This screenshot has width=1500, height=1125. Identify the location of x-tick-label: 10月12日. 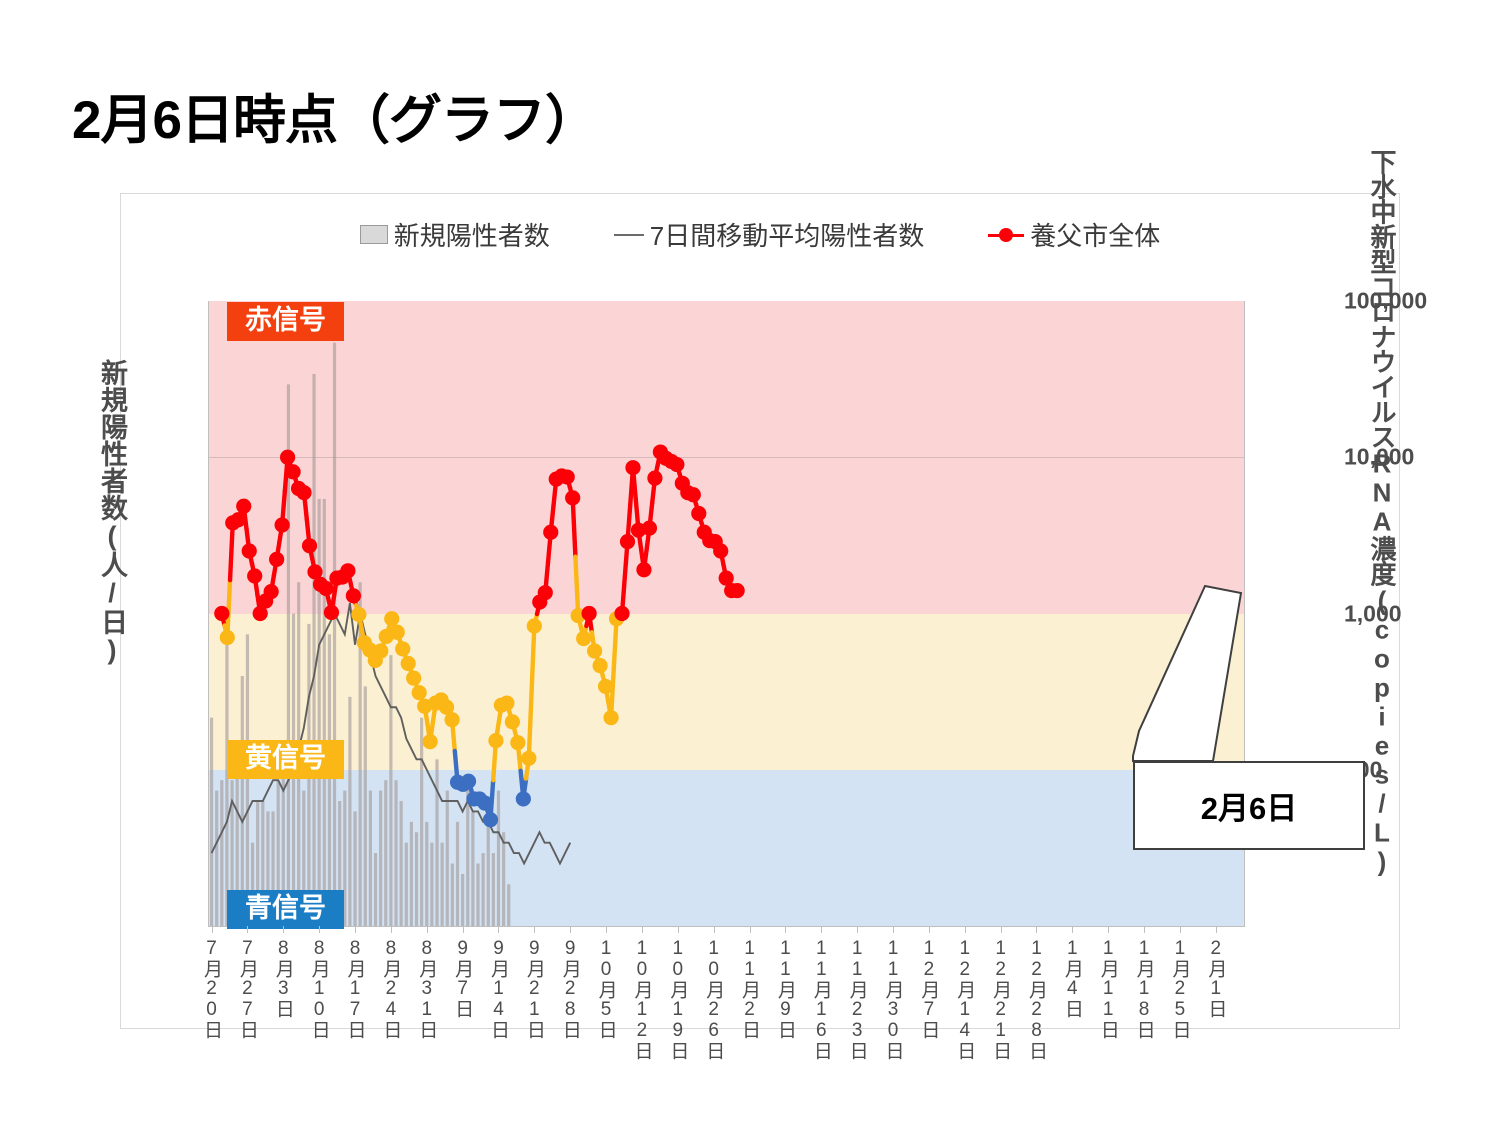
(642, 999).